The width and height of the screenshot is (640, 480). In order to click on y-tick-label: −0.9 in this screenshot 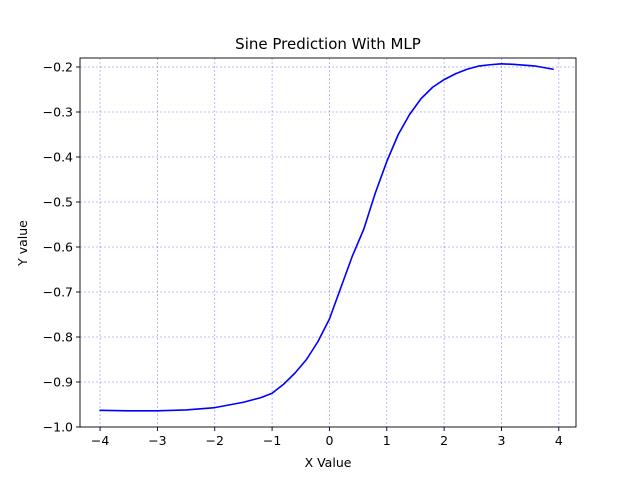, I will do `click(58, 382)`.